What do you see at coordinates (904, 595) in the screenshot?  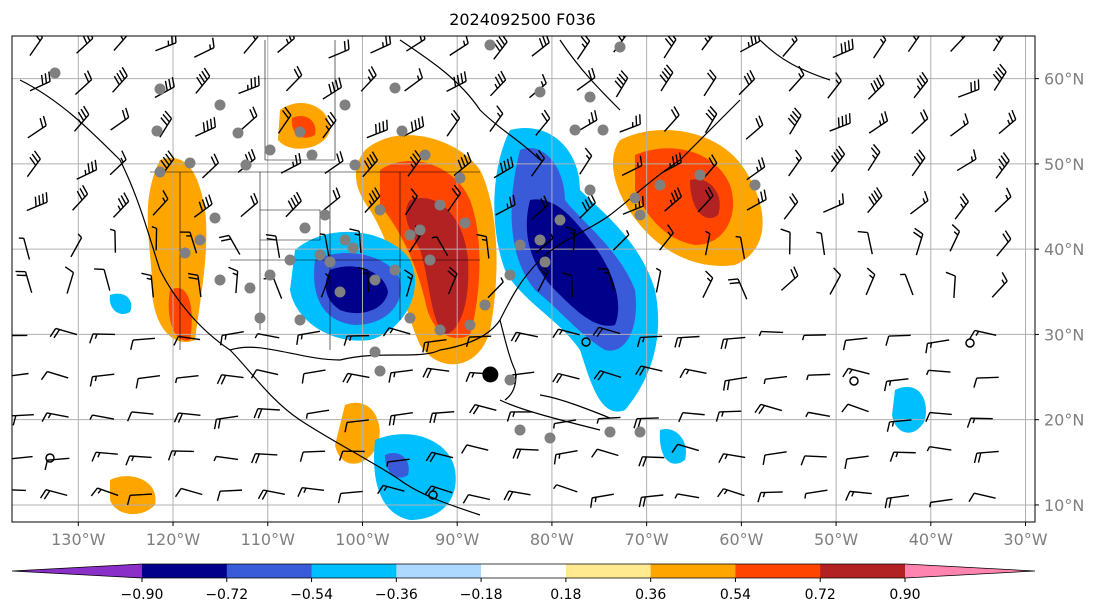 I see `colorbar-tick-label: 0.90` at bounding box center [904, 595].